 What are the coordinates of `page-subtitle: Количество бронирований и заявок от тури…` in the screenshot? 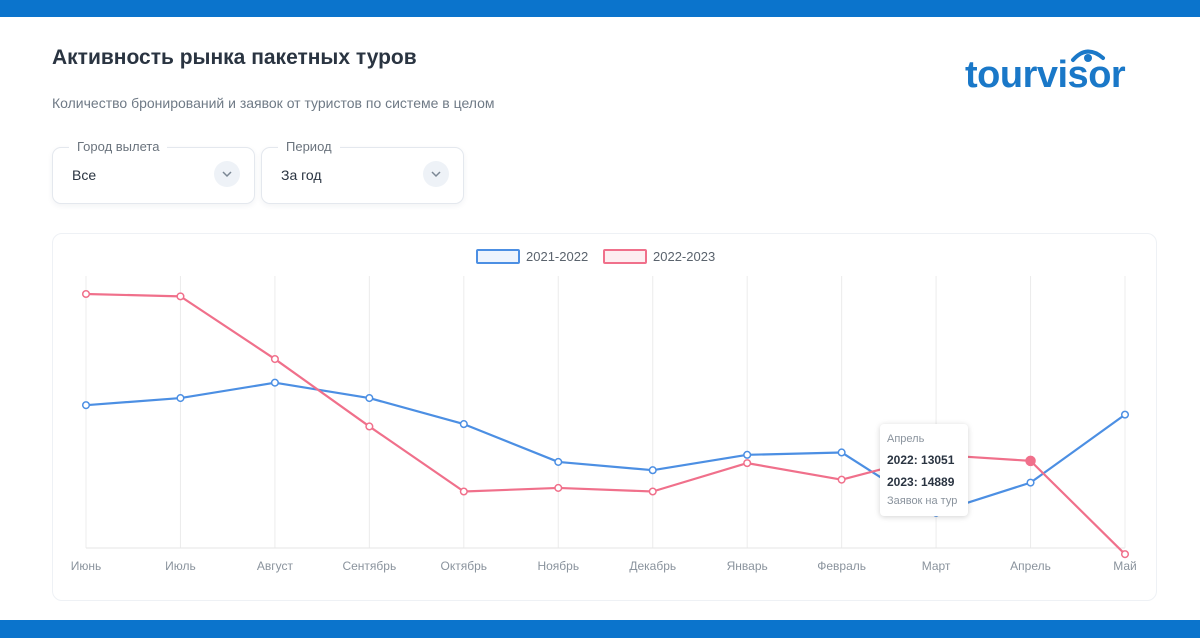 It's located at (273, 103).